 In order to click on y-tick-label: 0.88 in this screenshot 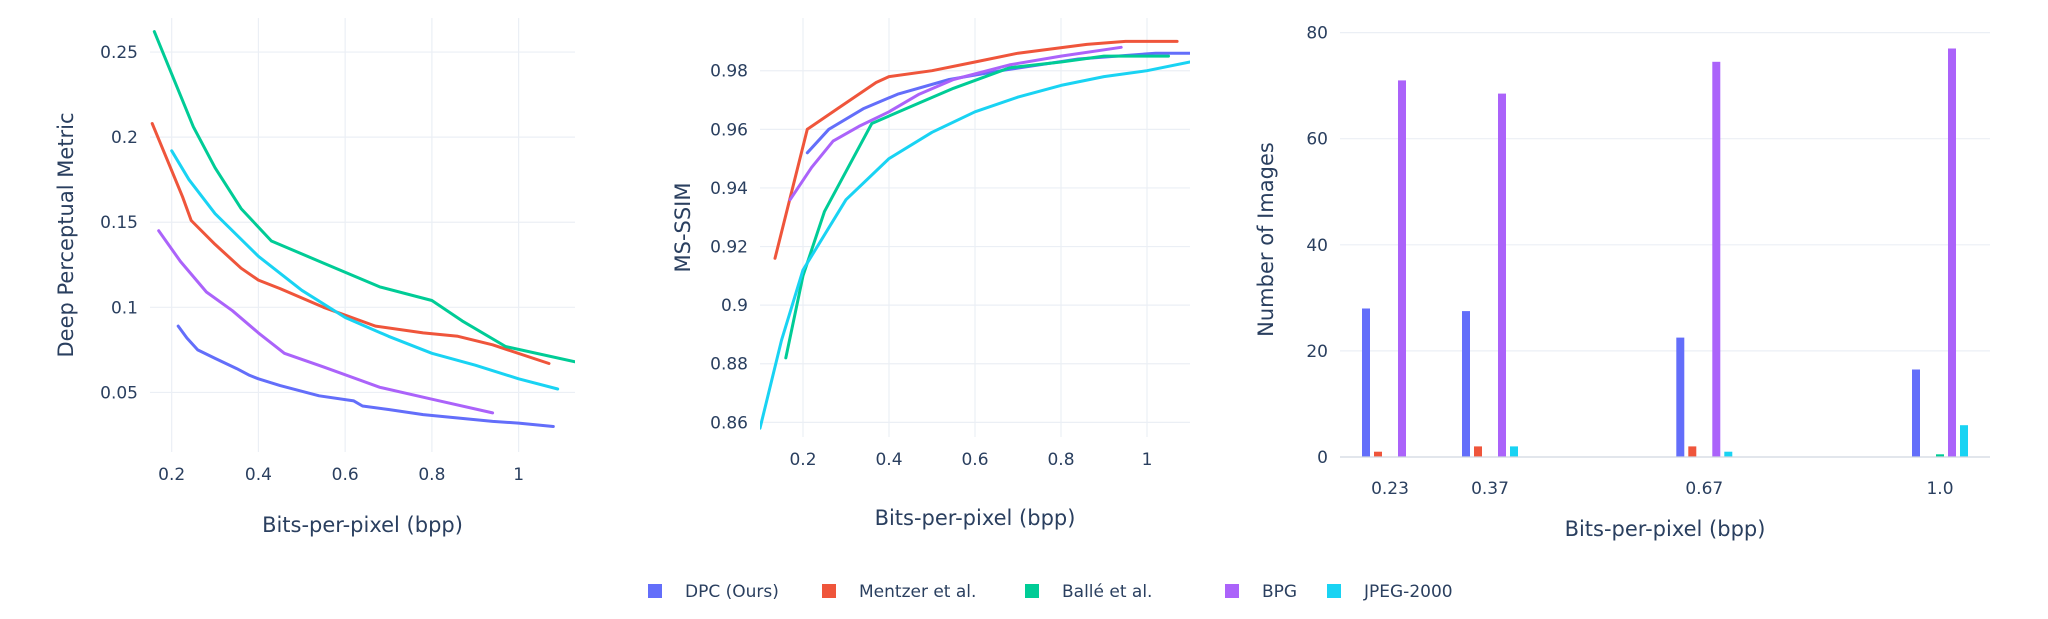, I will do `click(729, 365)`.